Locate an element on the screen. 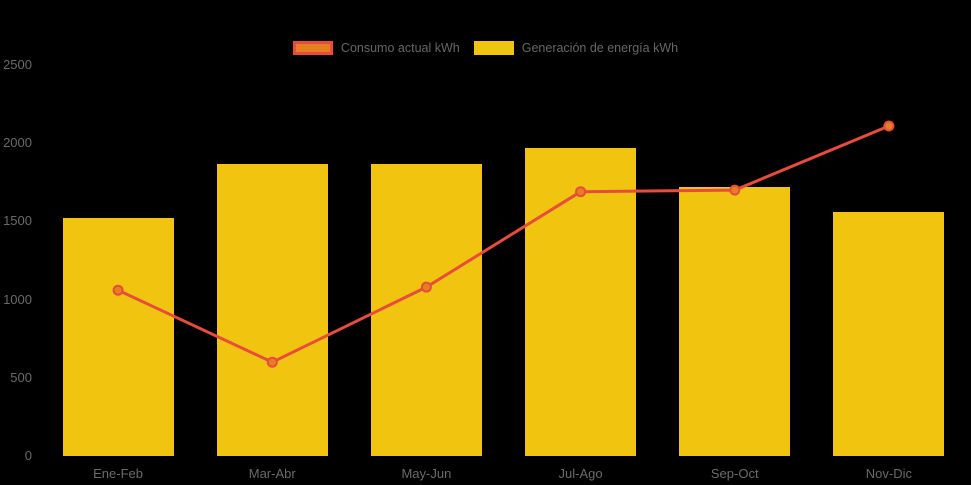 The width and height of the screenshot is (971, 485). x-tick-label: Nov-Dic is located at coordinates (889, 473).